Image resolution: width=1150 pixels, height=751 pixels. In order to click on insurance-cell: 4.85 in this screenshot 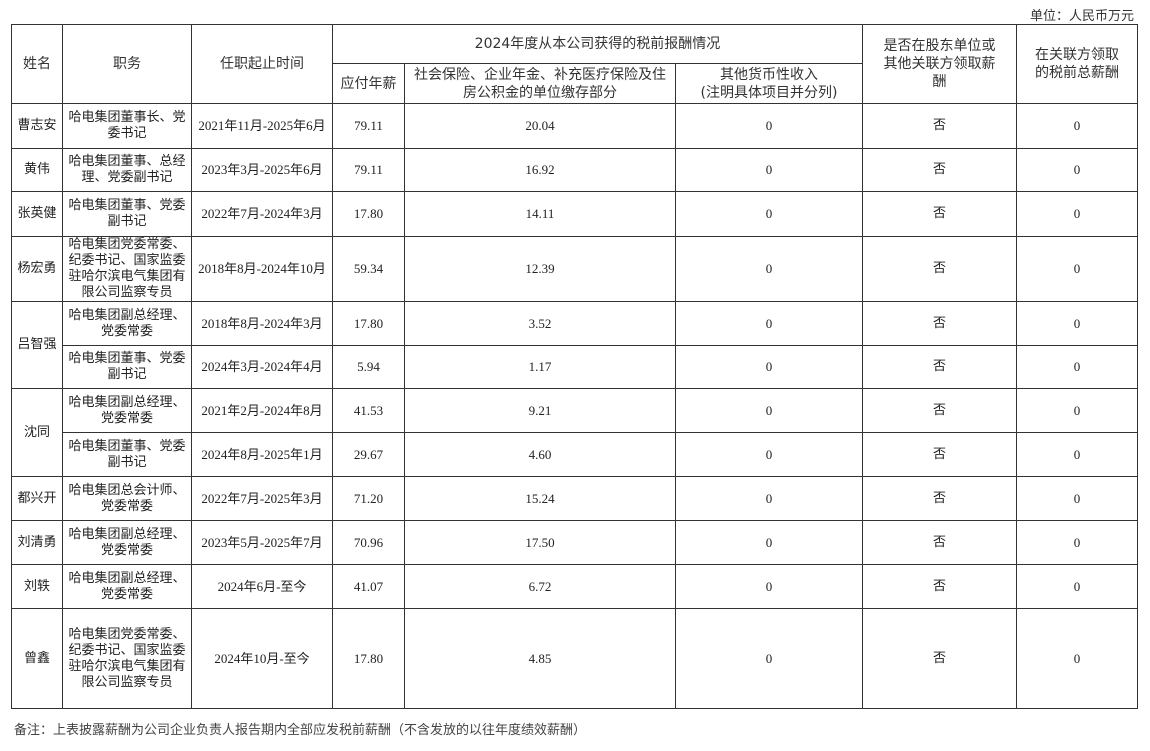, I will do `click(540, 658)`.